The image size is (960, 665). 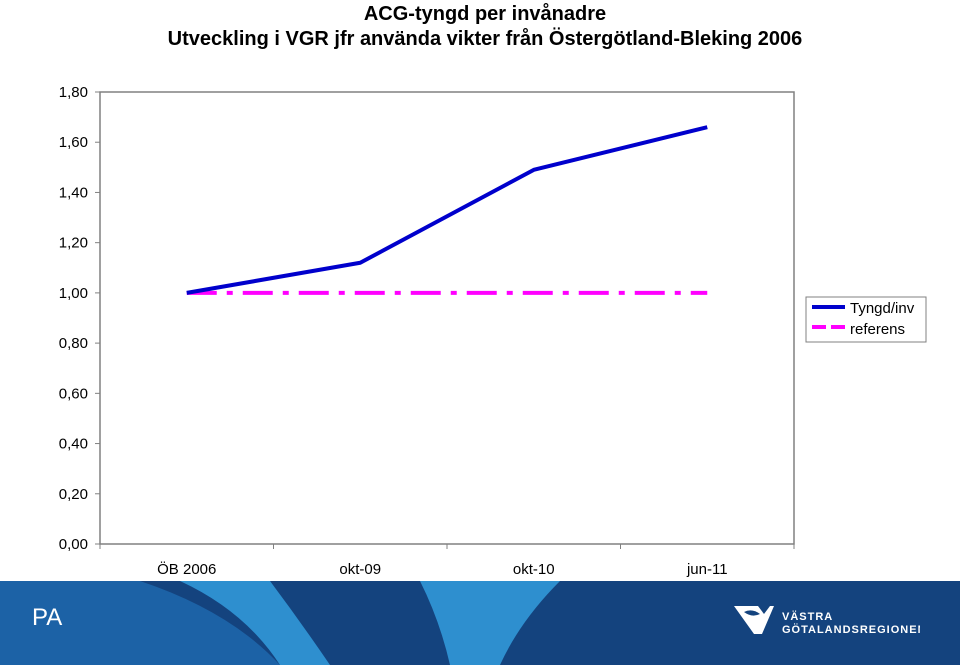 I want to click on y-tick-label: 1,40, so click(x=73, y=192).